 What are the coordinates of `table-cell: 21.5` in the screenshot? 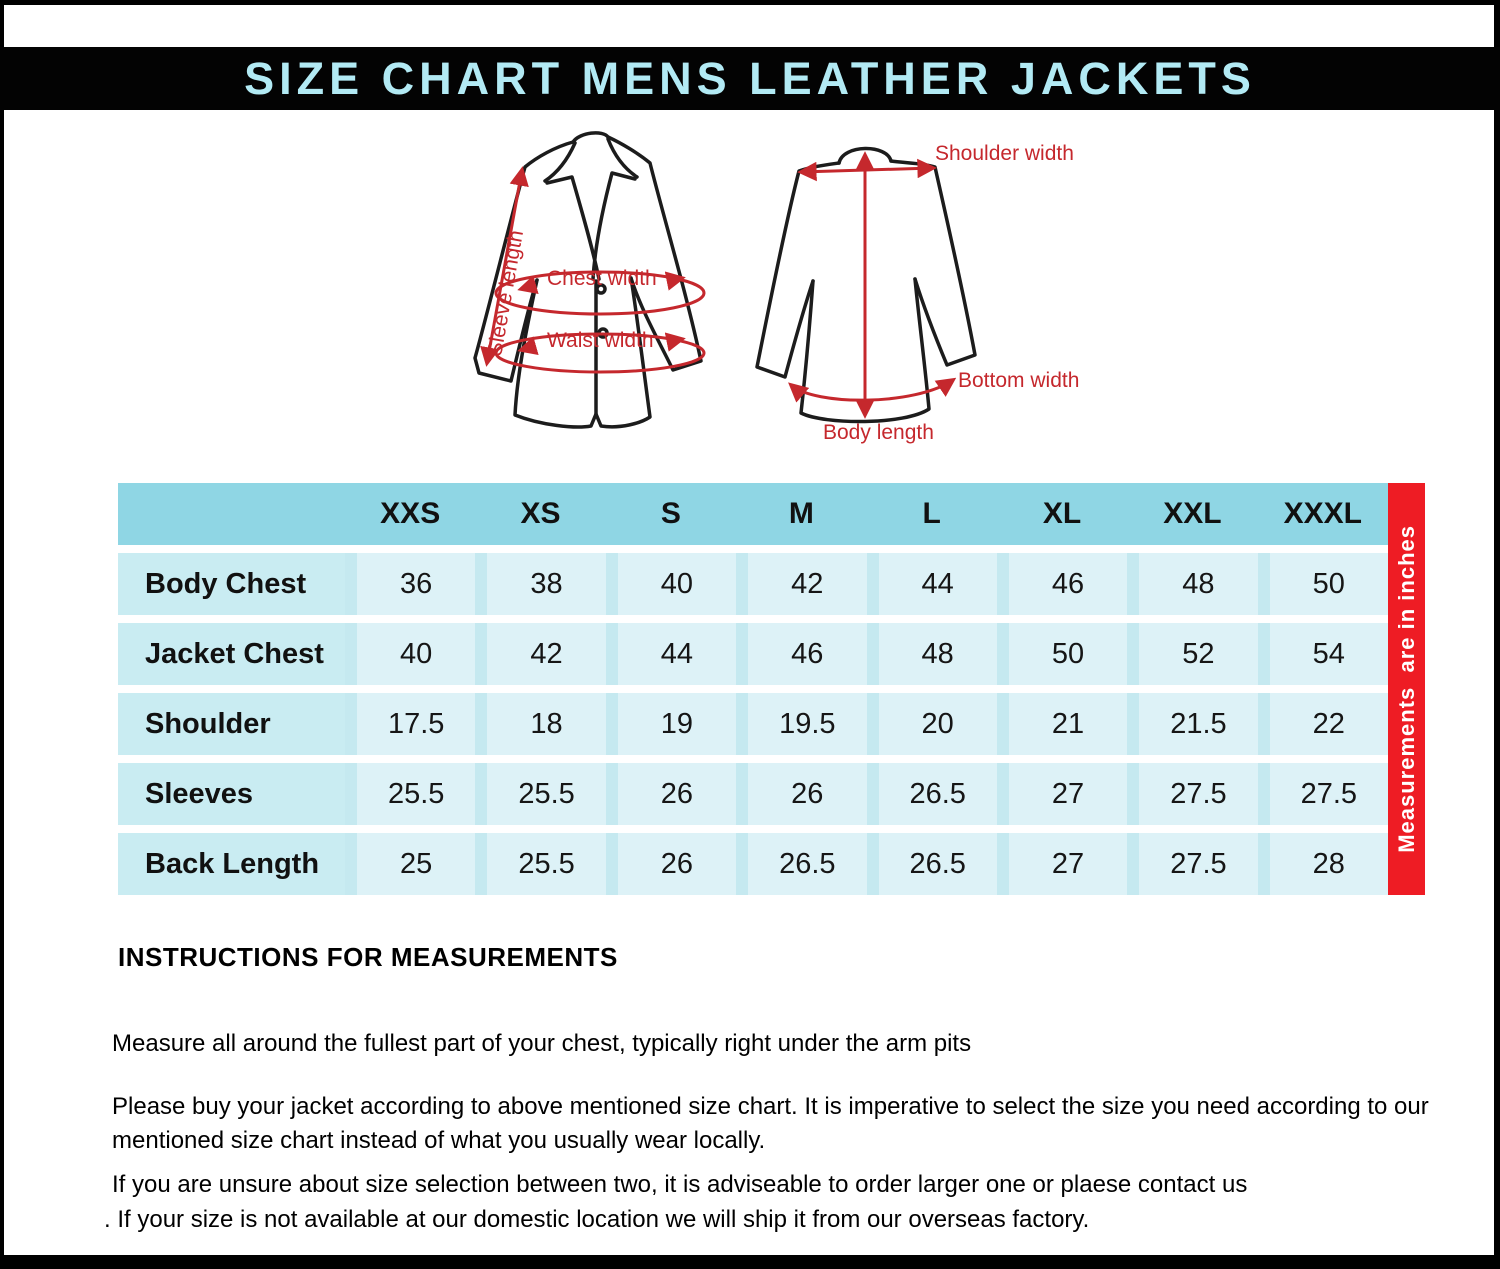 It's located at (1192, 724).